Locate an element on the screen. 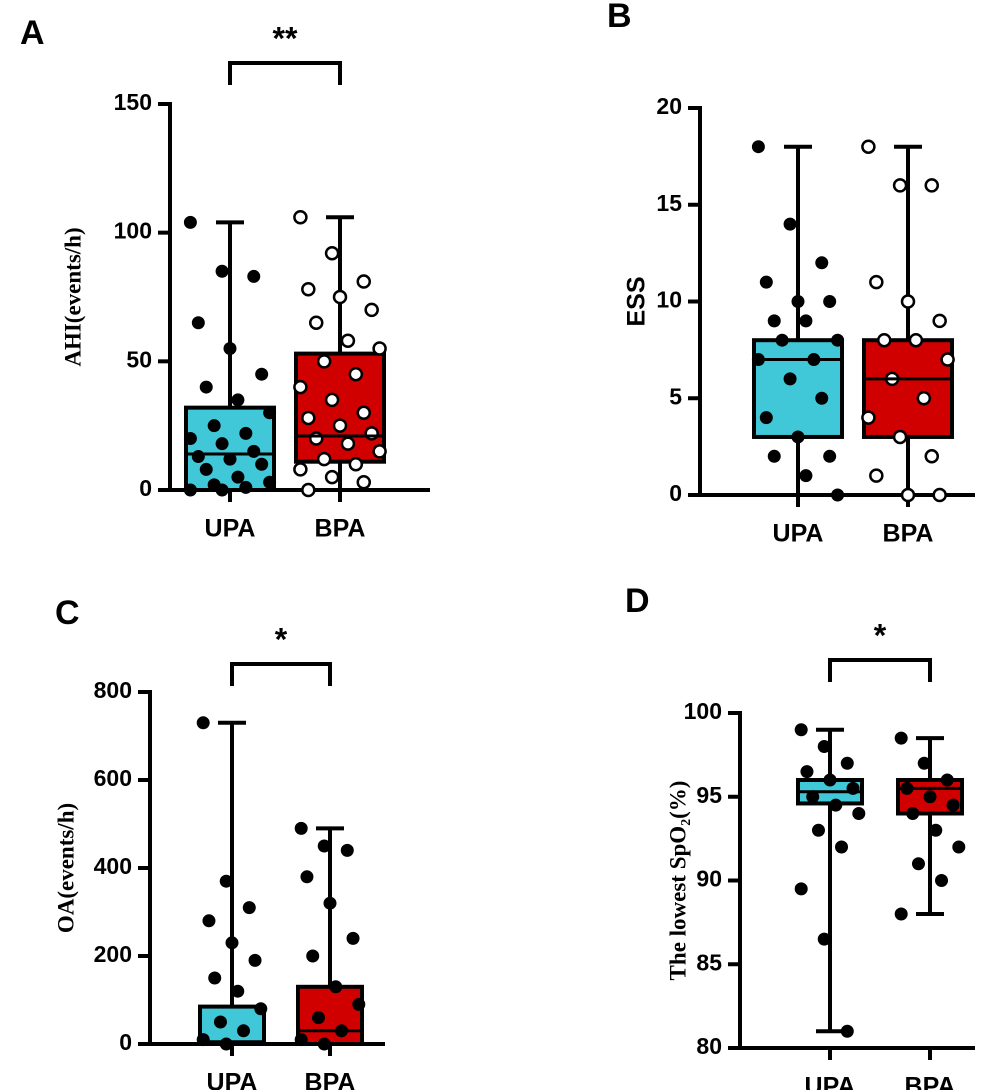 This screenshot has height=1090, width=993. y-tick-label: 20 is located at coordinates (669, 106).